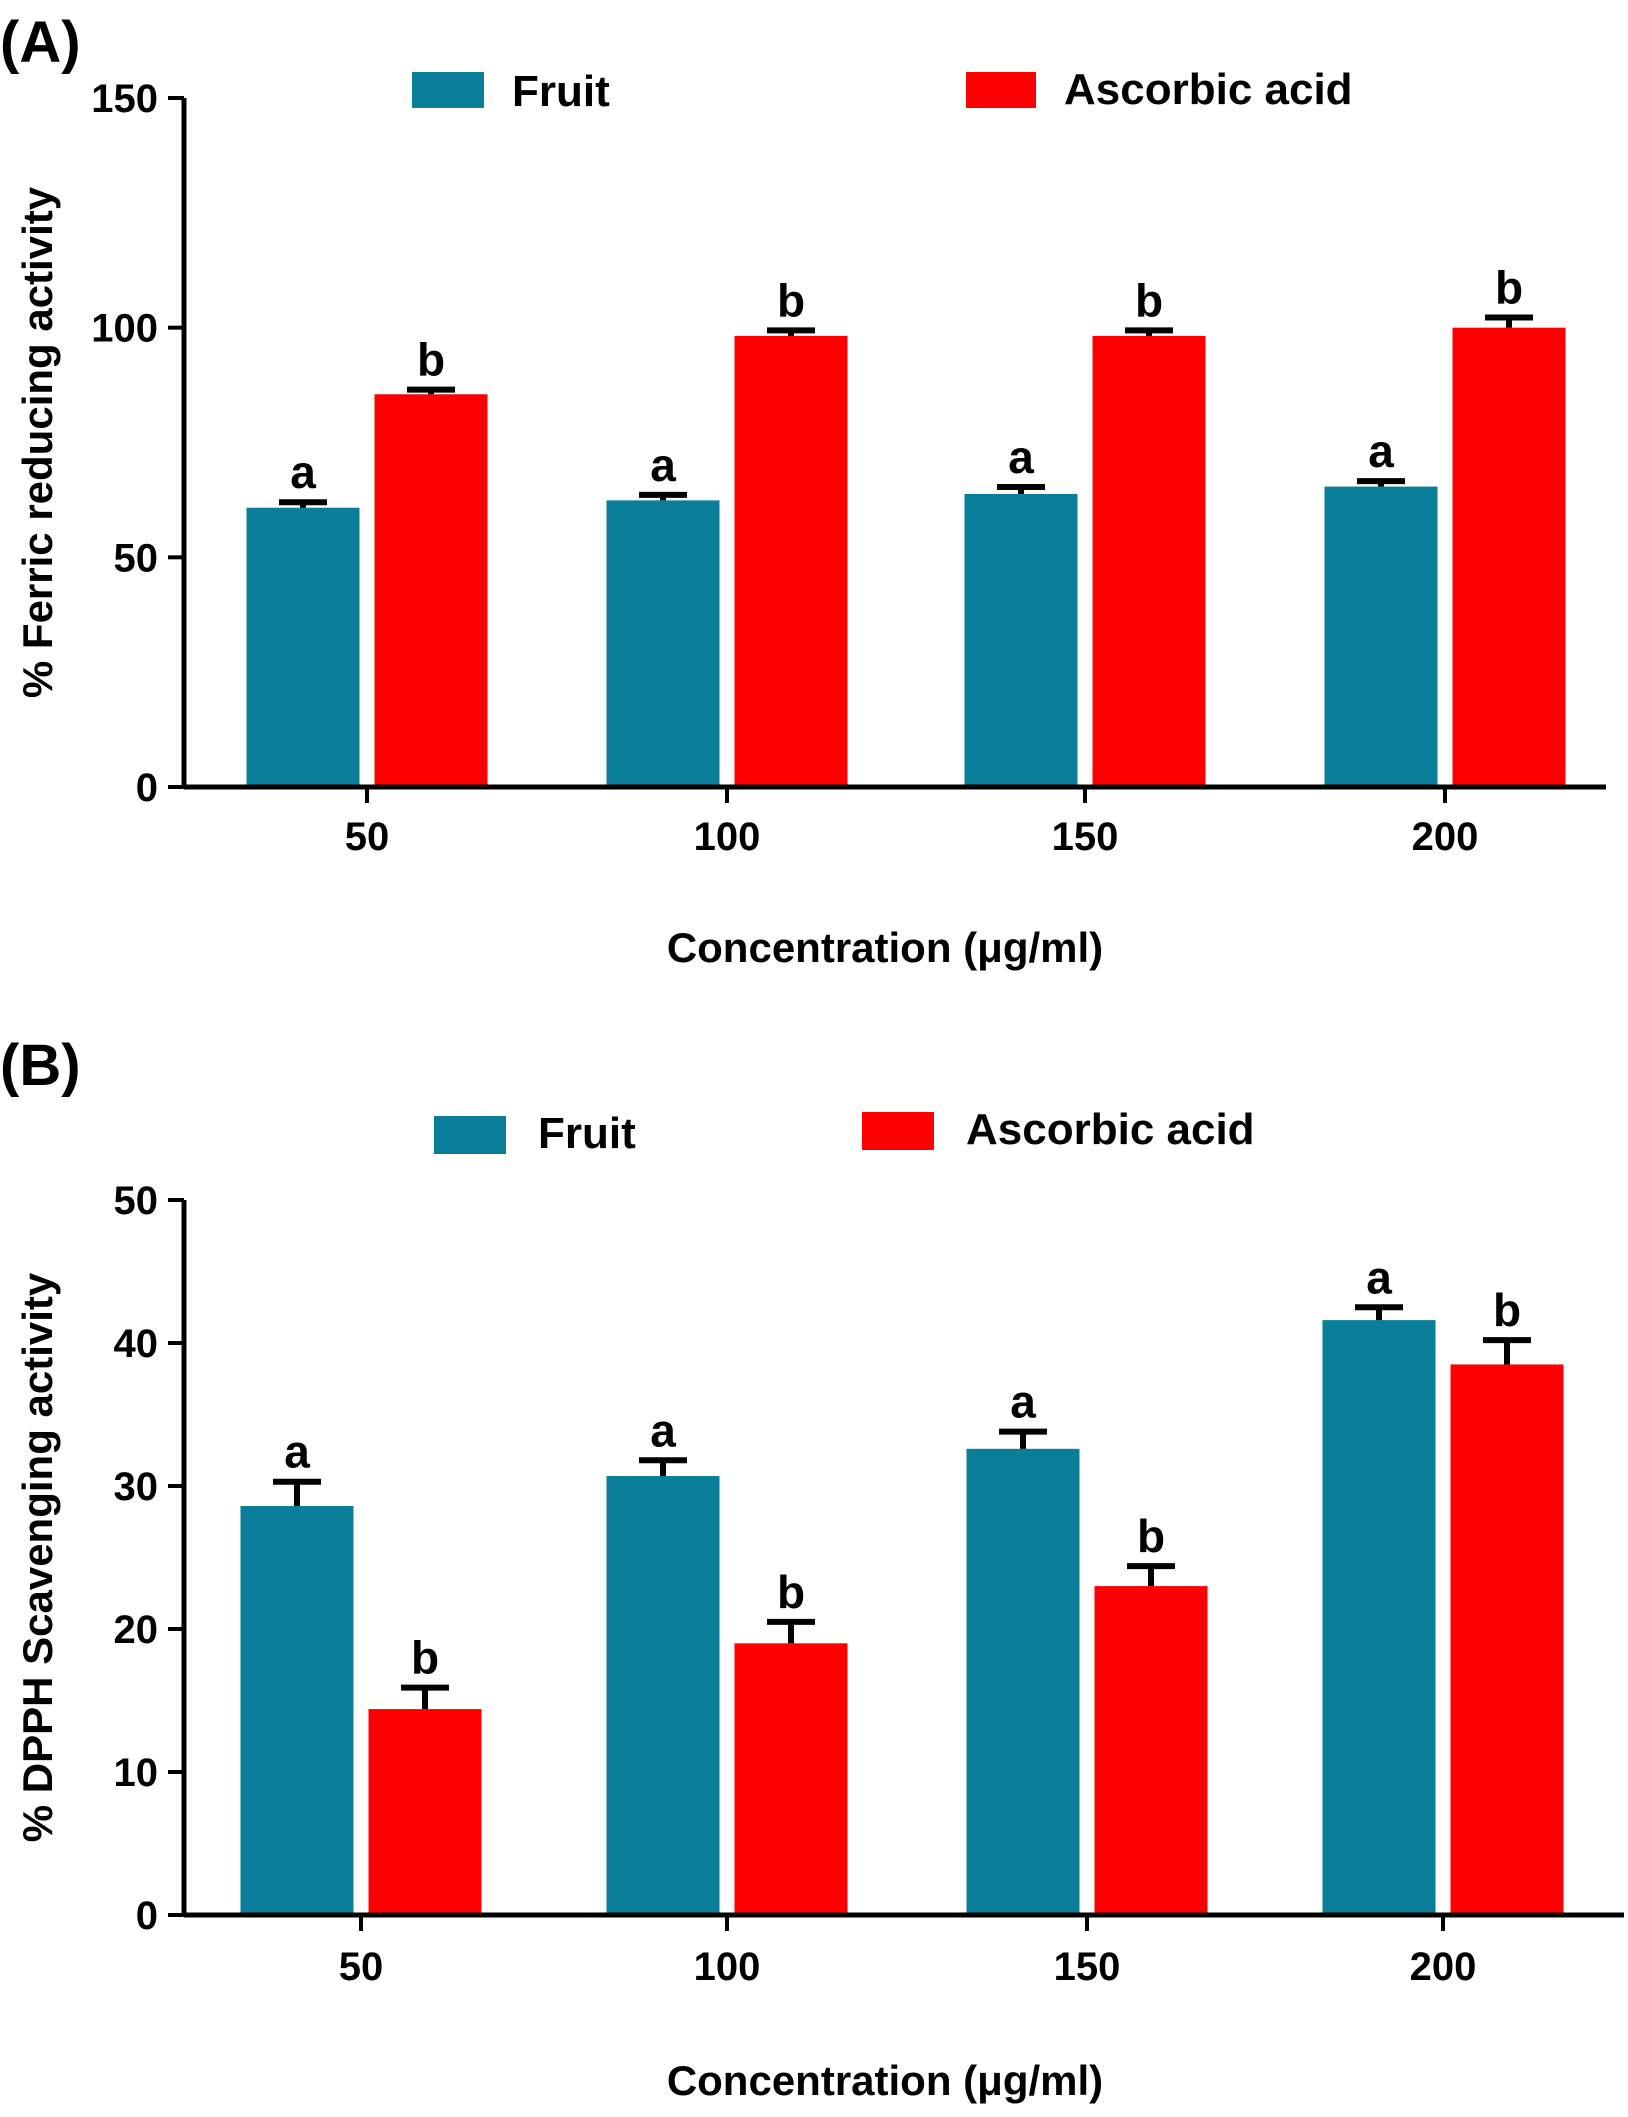 Image resolution: width=1628 pixels, height=2117 pixels. I want to click on y-tick-label: 150, so click(124, 99).